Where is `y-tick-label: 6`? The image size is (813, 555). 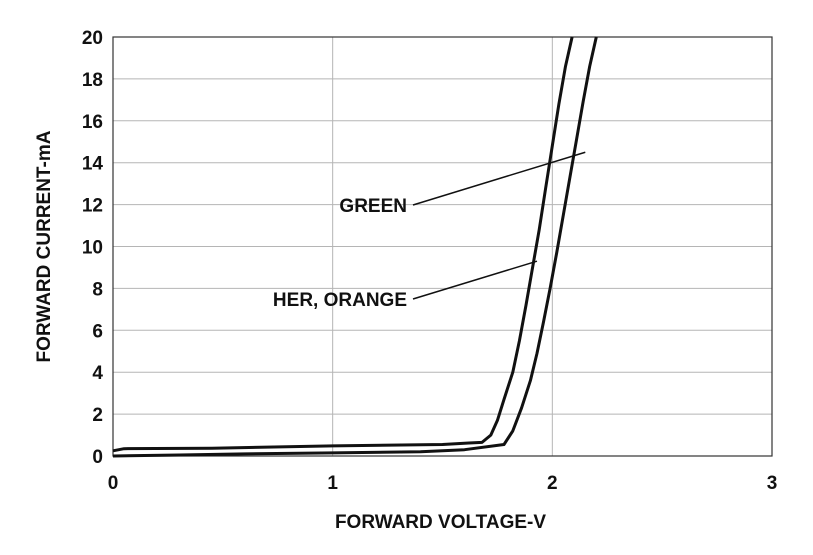
y-tick-label: 6 is located at coordinates (97, 331).